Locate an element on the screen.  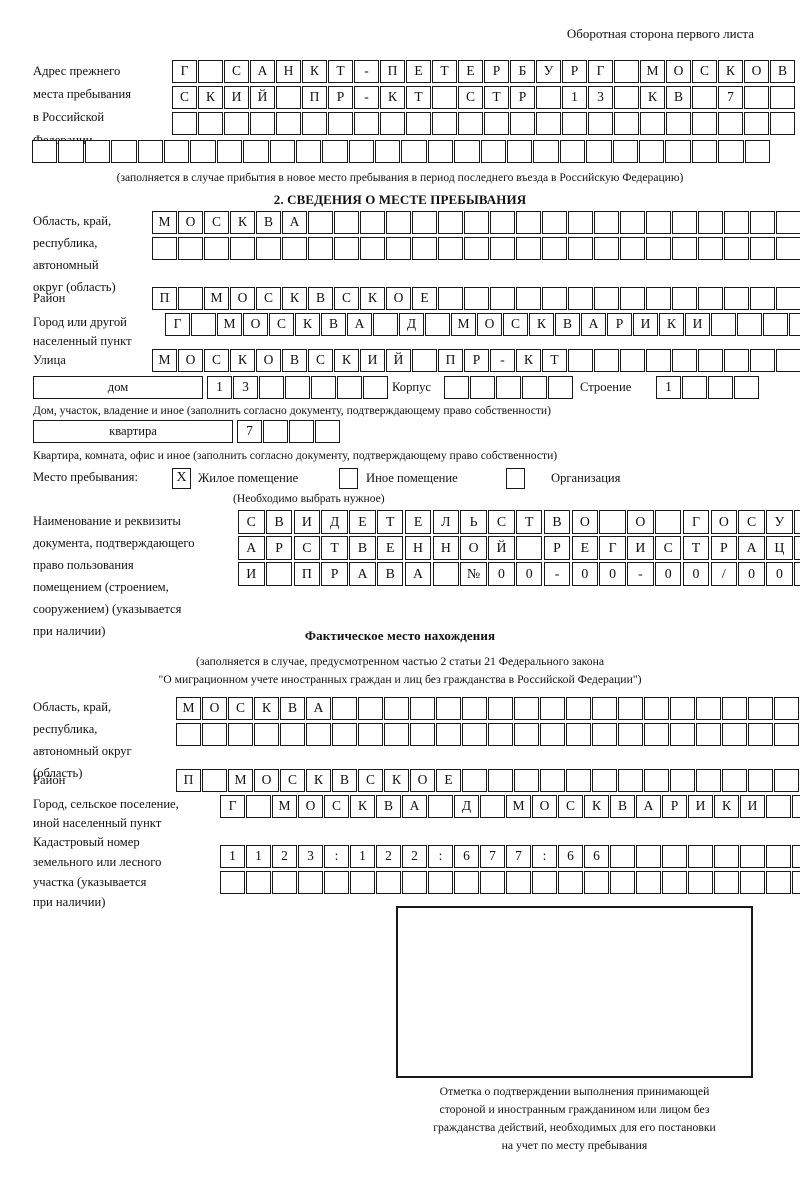
comb-cell: : is located at coordinates (440, 856).